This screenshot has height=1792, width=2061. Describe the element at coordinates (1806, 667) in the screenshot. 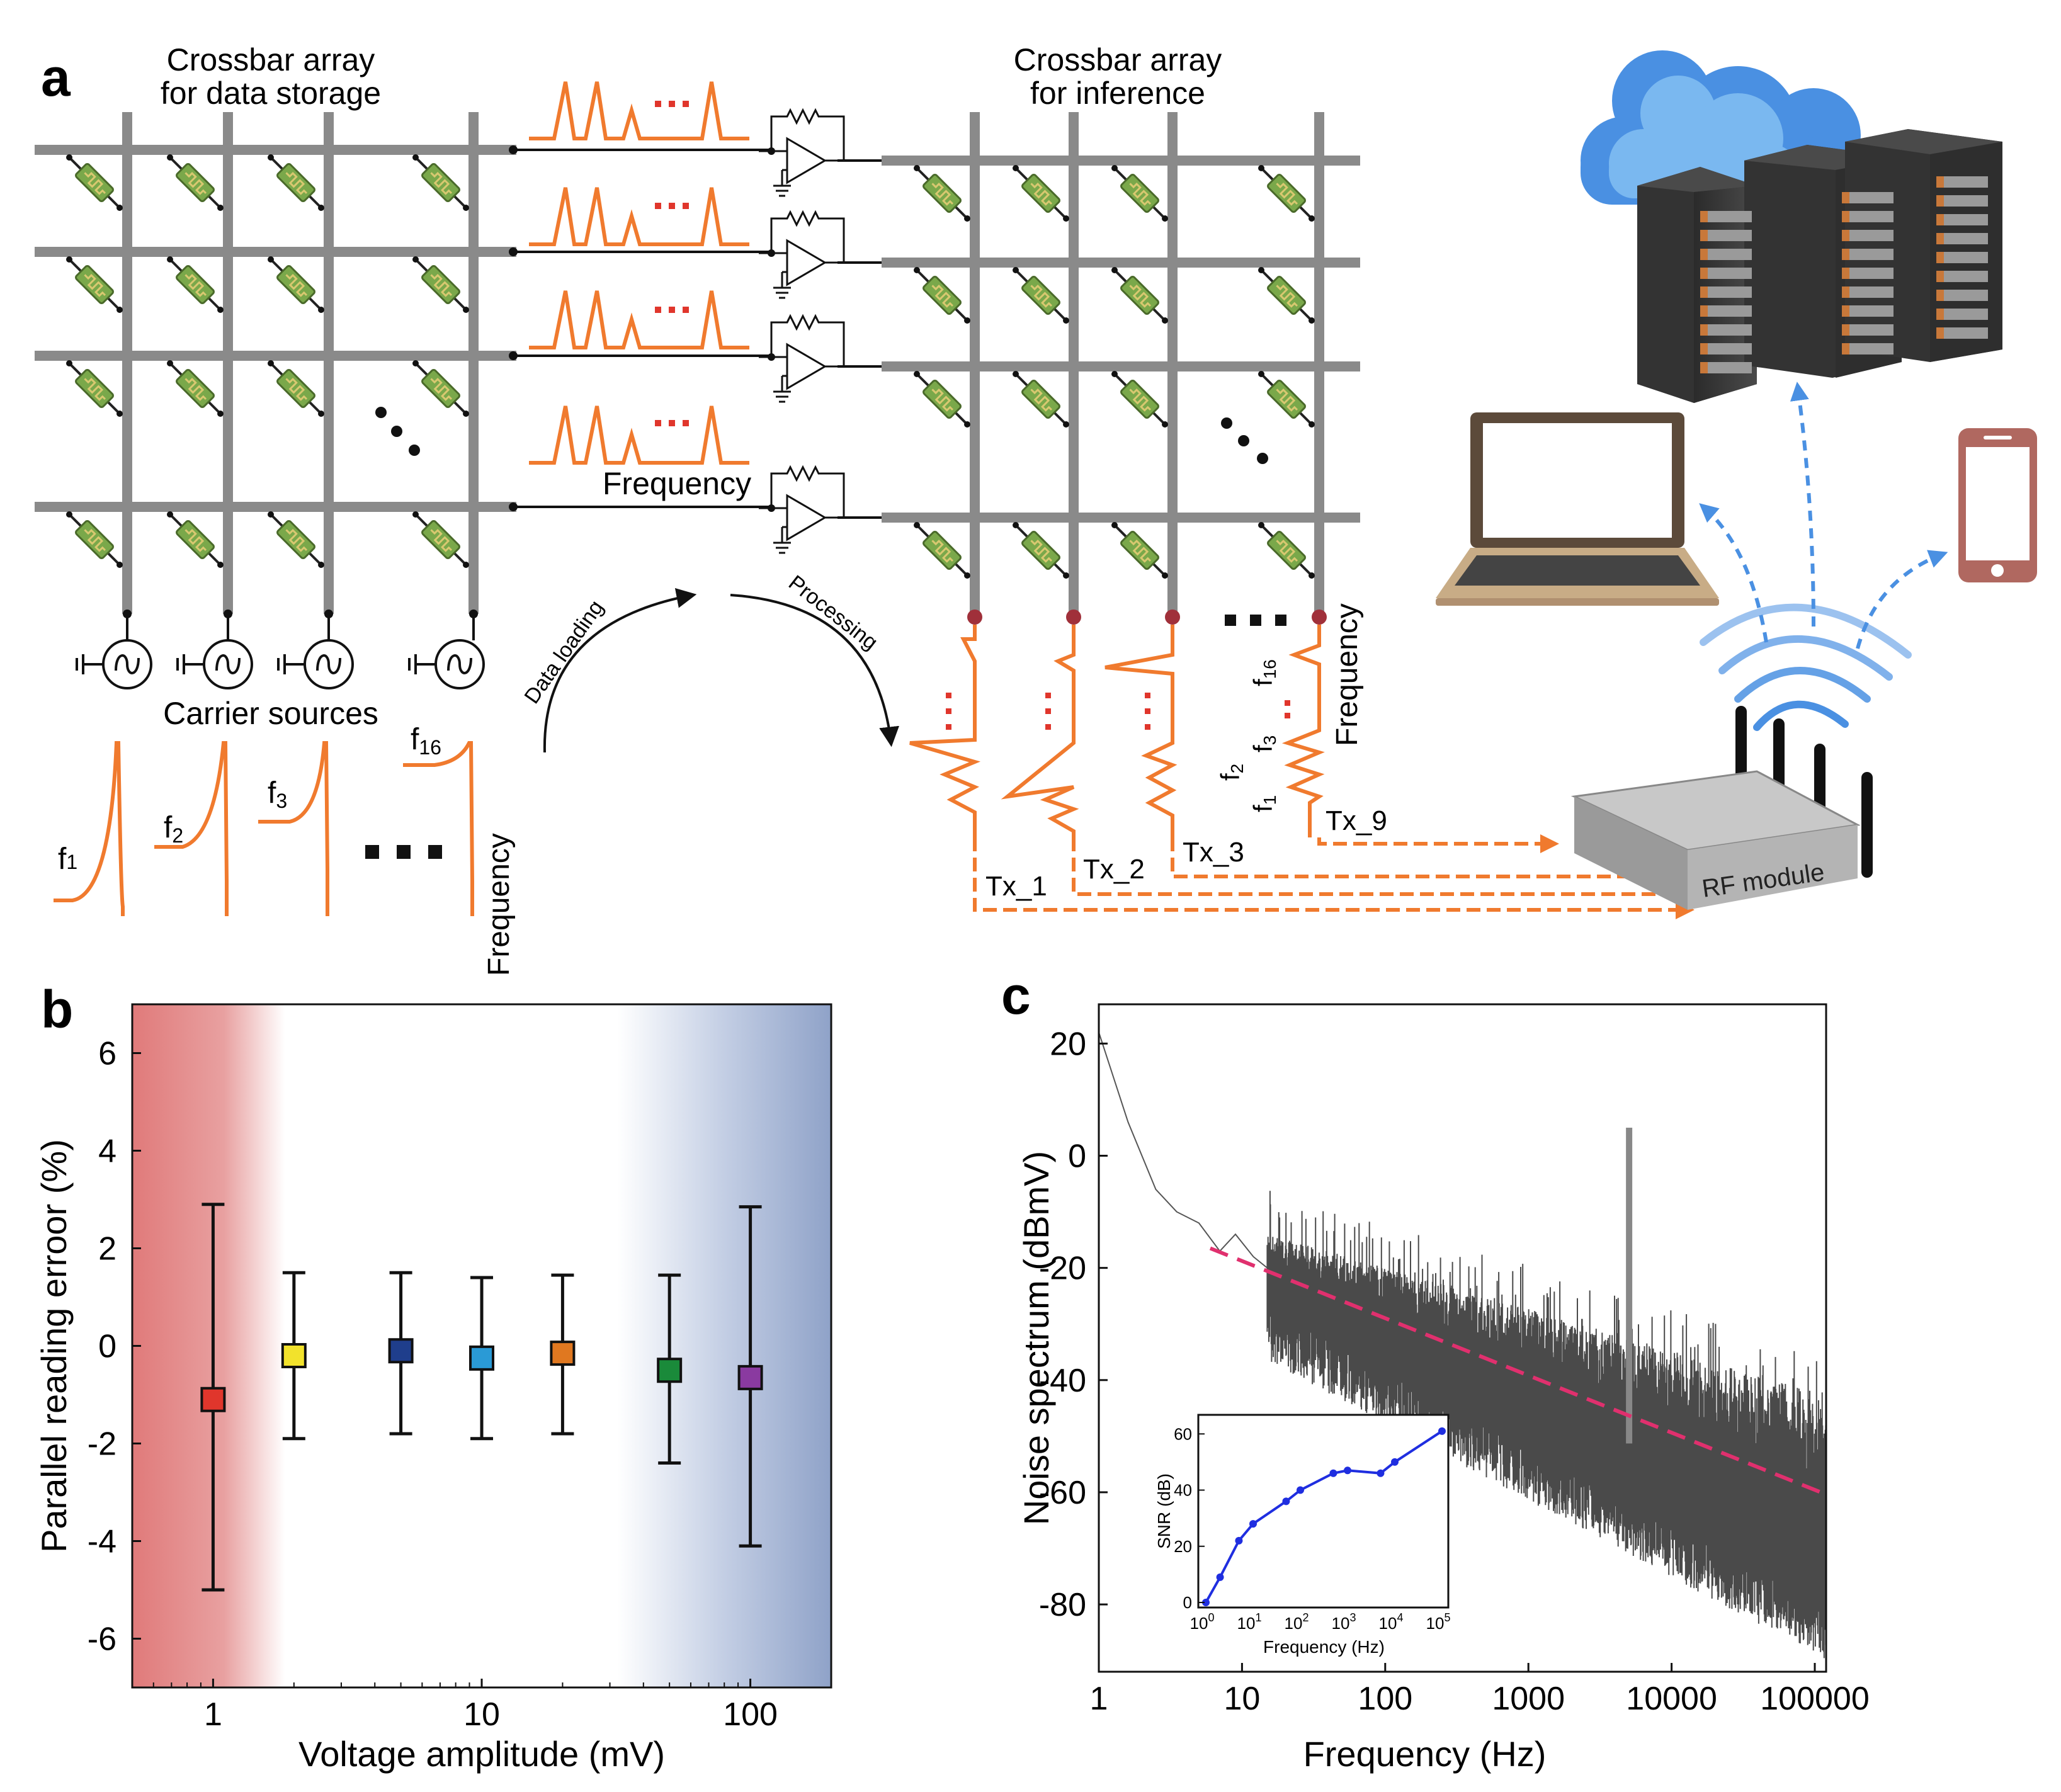

I see `wireless-waves-icon` at that location.